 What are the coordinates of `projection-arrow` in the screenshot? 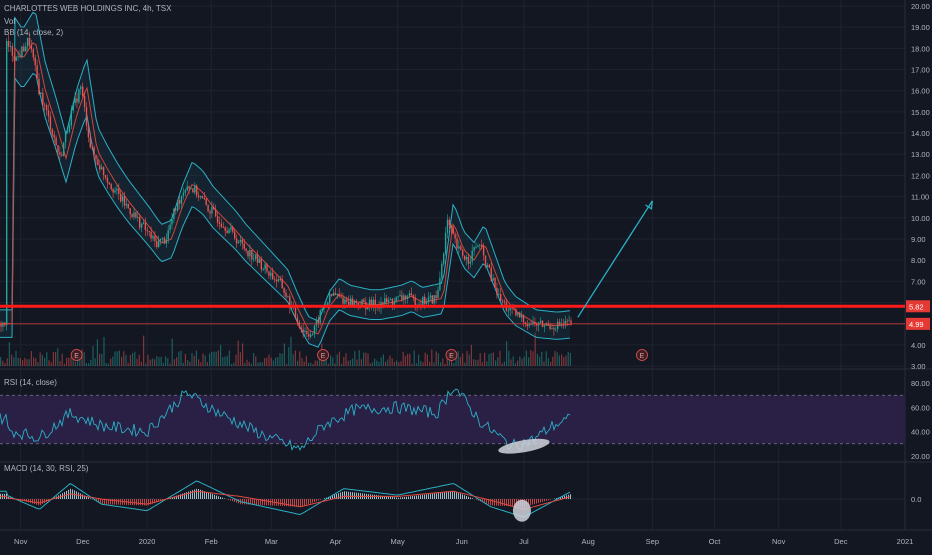 It's located at (615, 259).